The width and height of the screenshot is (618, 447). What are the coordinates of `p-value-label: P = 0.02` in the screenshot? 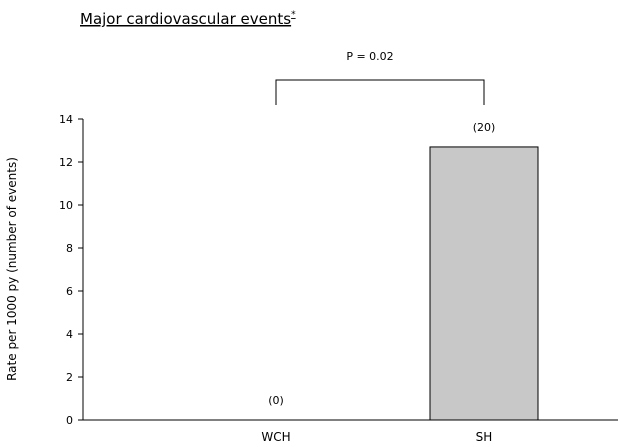 It's located at (369, 56).